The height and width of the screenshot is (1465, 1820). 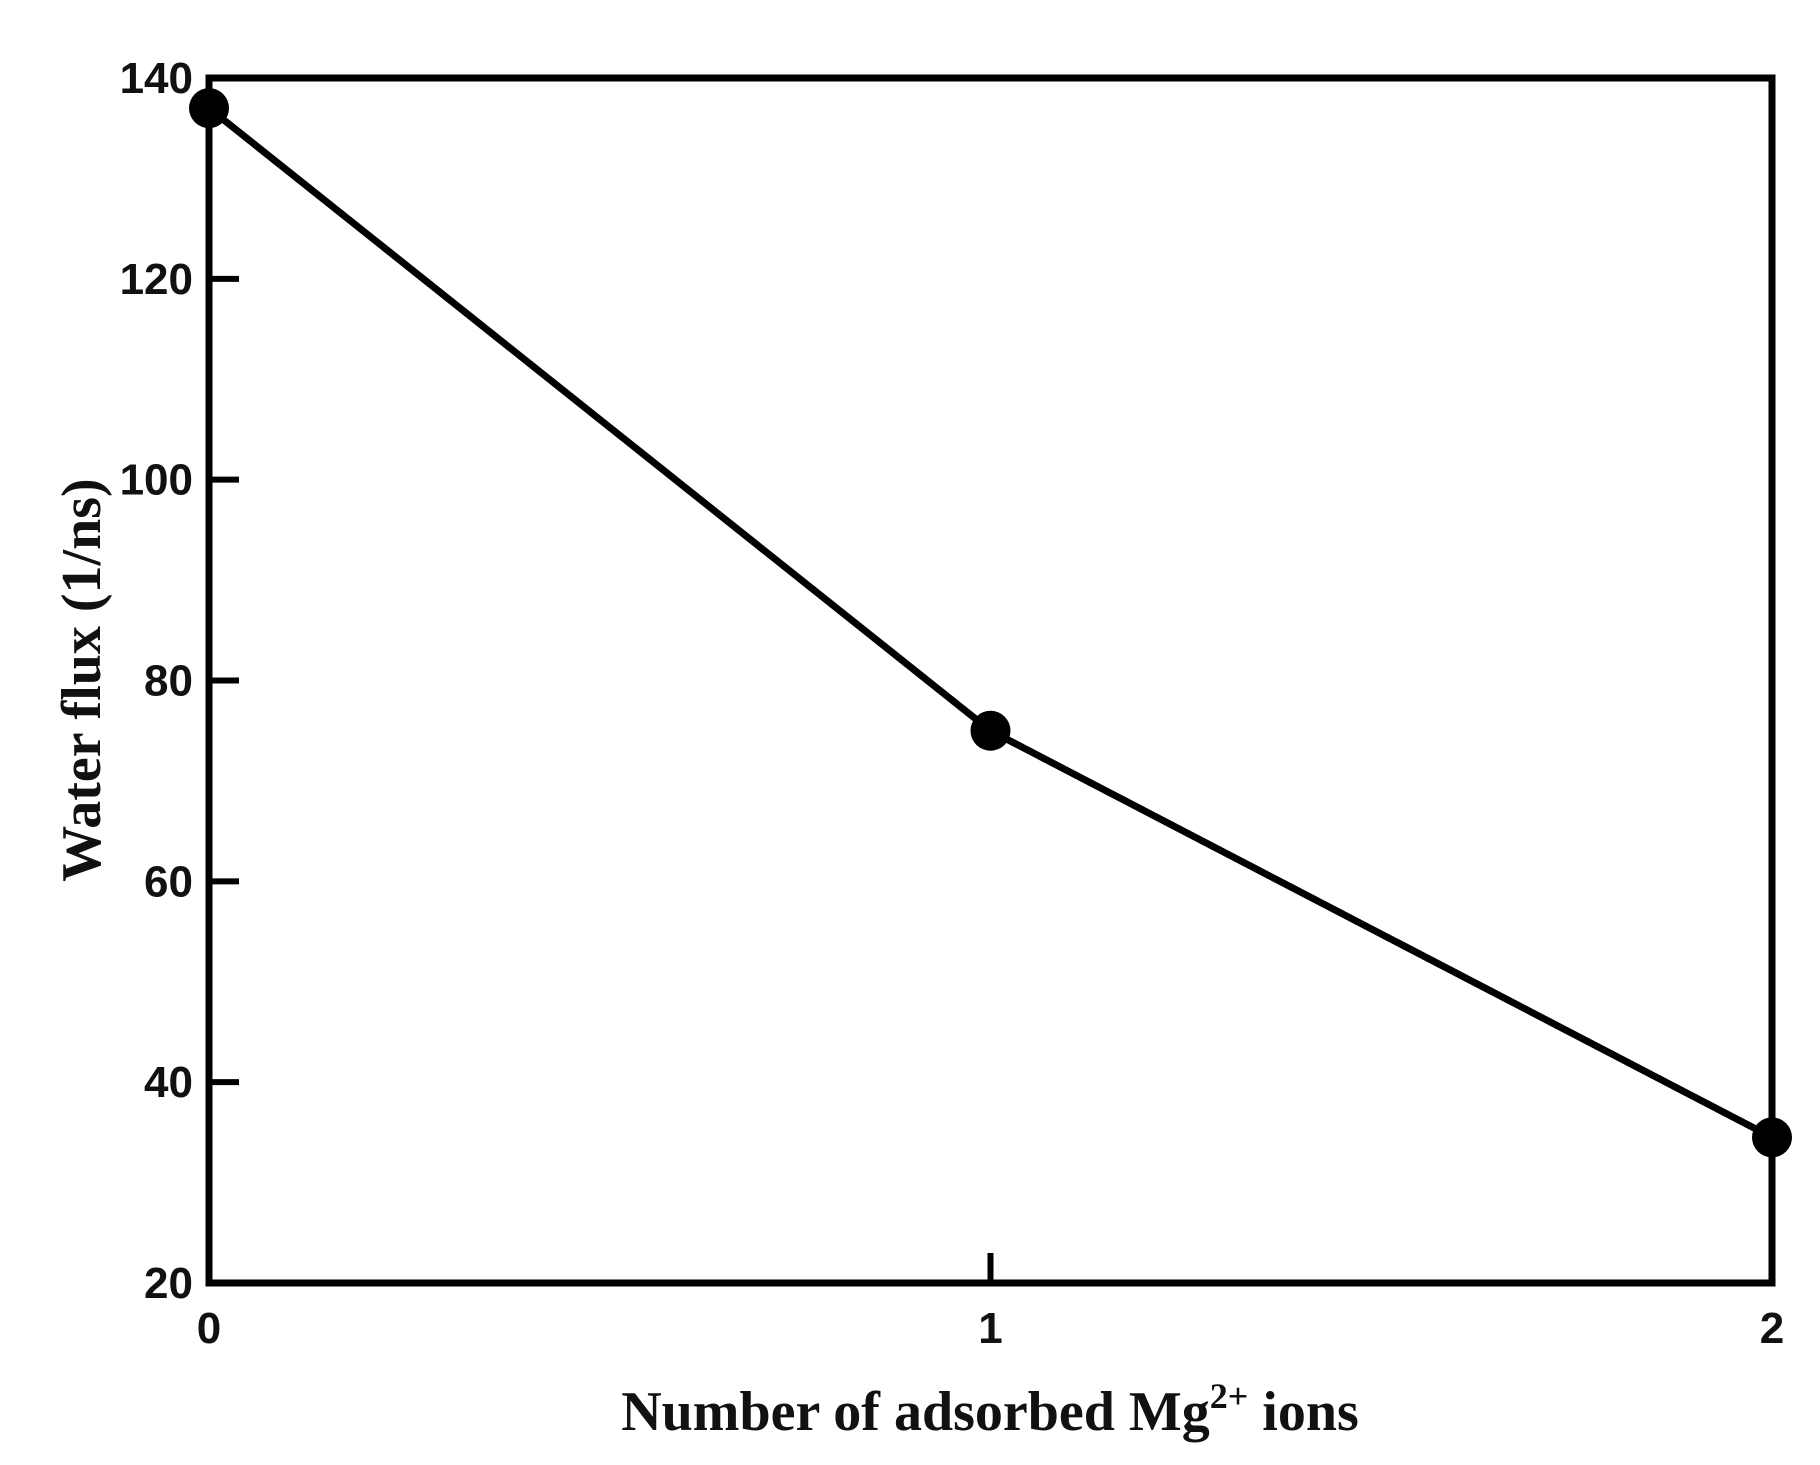 What do you see at coordinates (156, 480) in the screenshot?
I see `y-tick-label: 100` at bounding box center [156, 480].